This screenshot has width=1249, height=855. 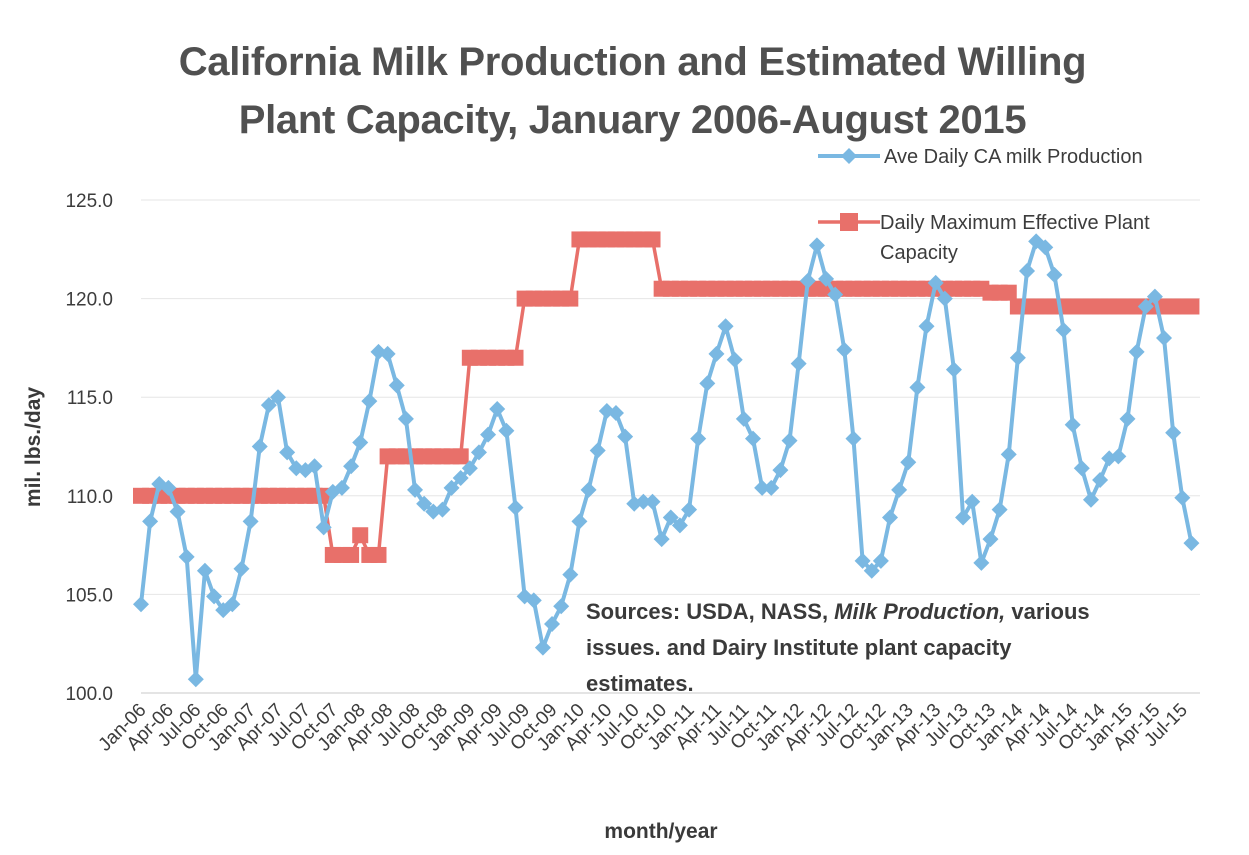 I want to click on sources-line-3: estimates., so click(x=640, y=683).